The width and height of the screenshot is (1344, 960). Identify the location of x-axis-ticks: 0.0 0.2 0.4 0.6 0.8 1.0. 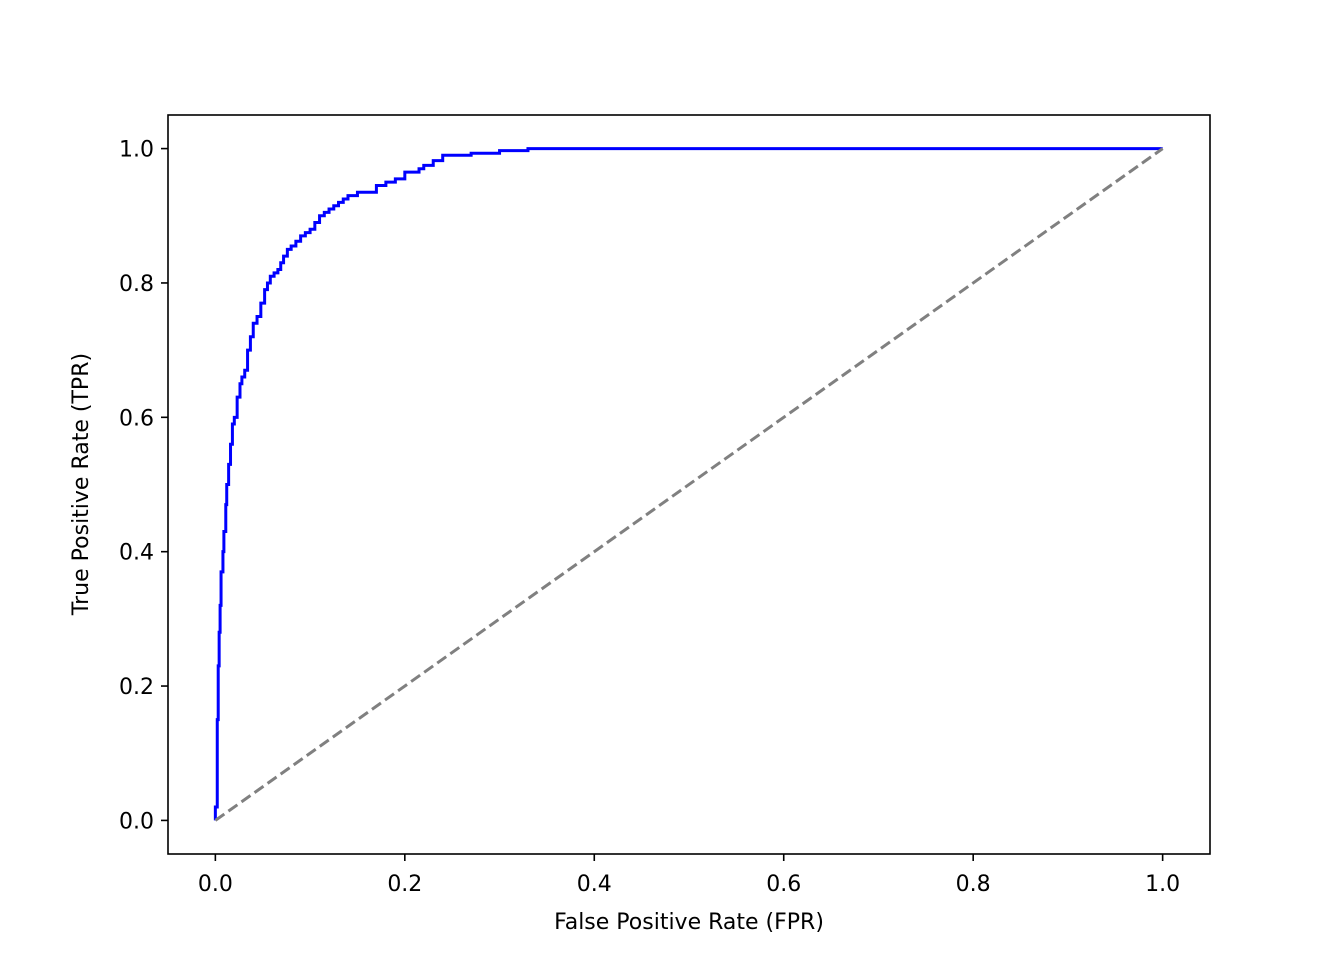
(689, 875).